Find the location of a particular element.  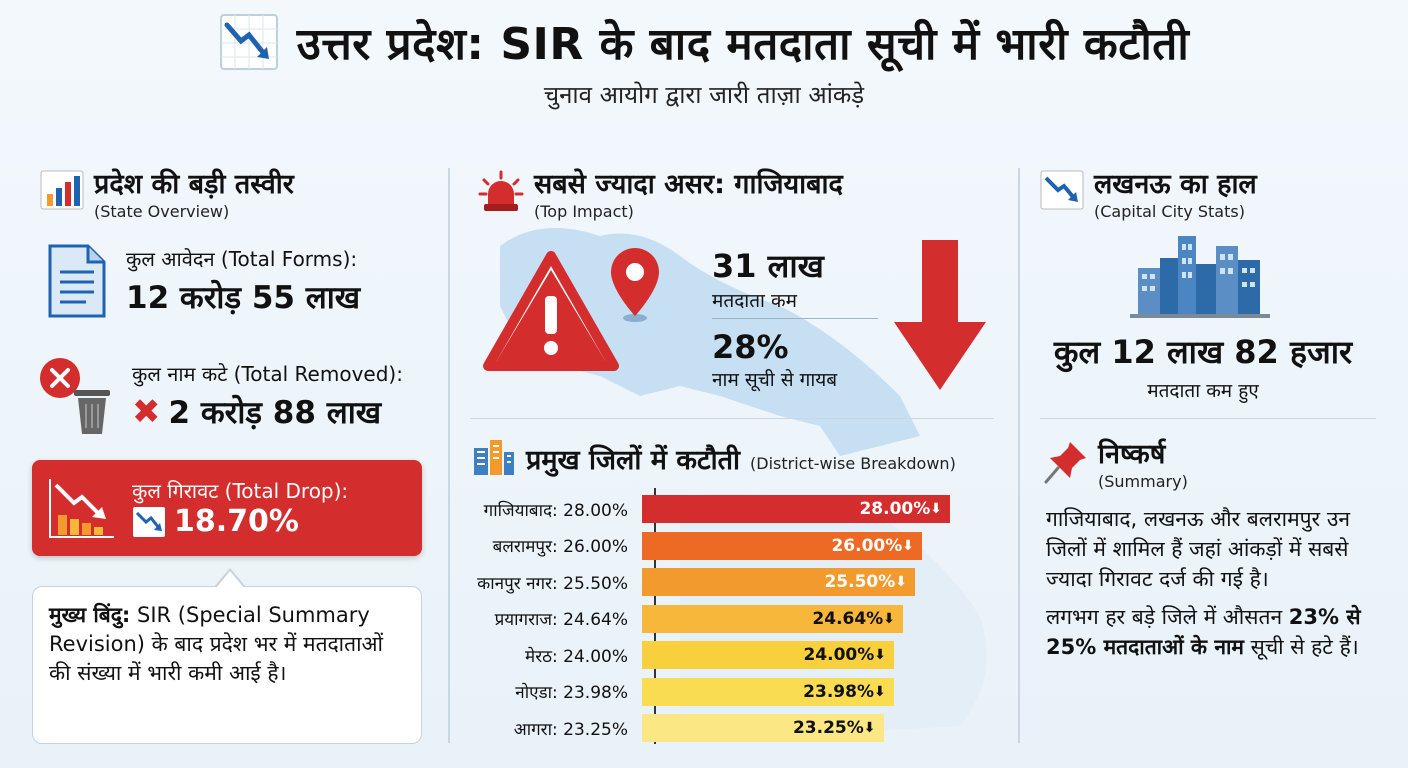

summary-sub: (Summary) is located at coordinates (1143, 481).